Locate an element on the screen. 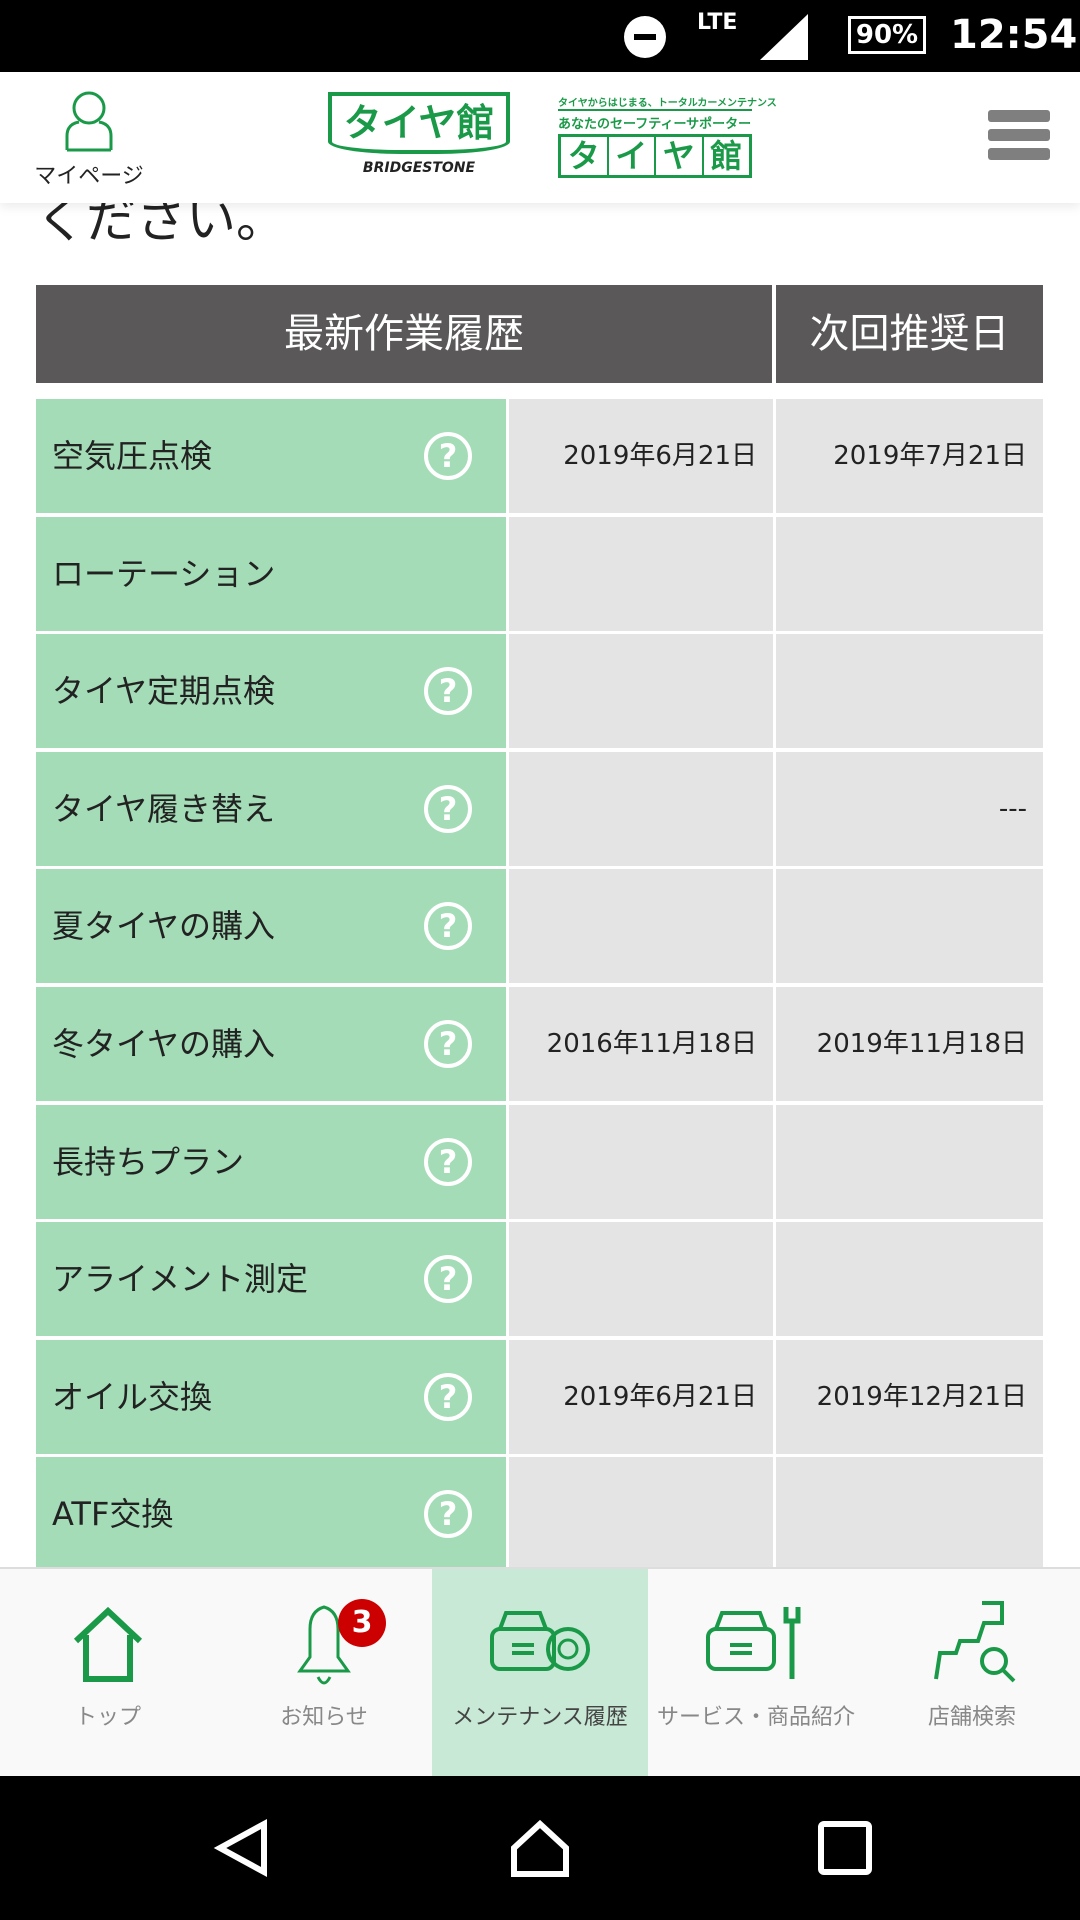 The width and height of the screenshot is (1080, 1920). nav-top: トップ is located at coordinates (108, 1672).